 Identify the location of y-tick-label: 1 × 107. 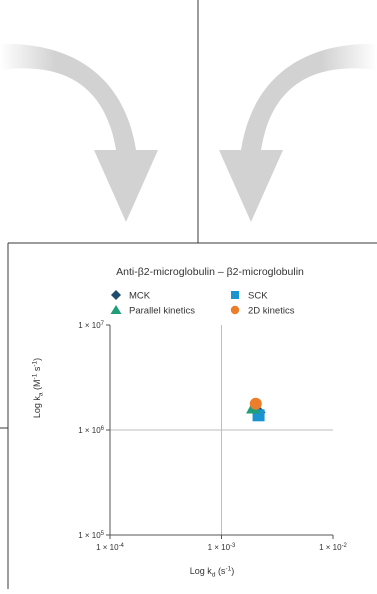
(91, 325).